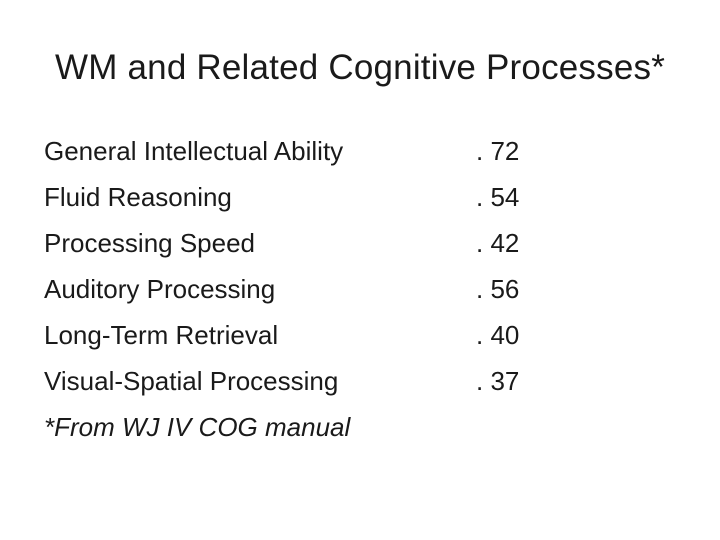 The height and width of the screenshot is (540, 720). I want to click on process-label-fluid-reasoning: Fluid Reasoning, so click(138, 197).